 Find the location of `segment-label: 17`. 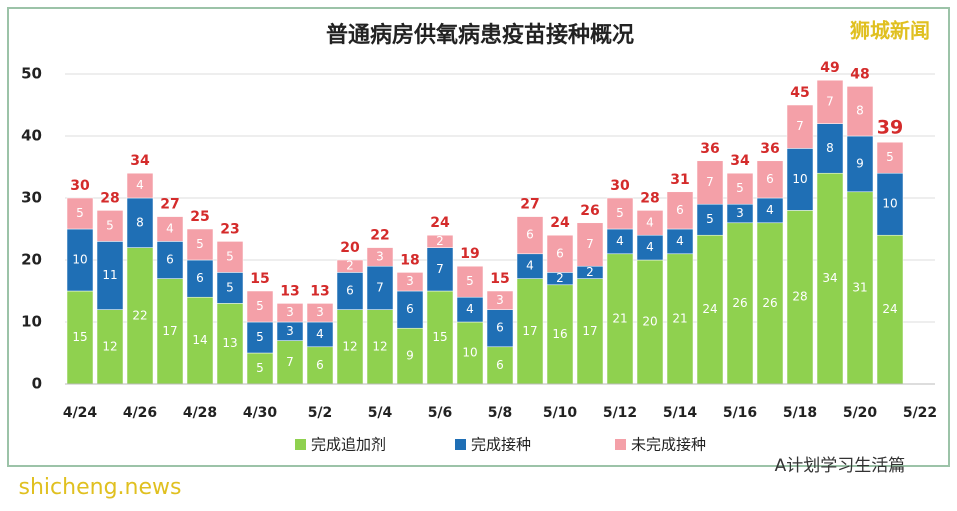

segment-label: 17 is located at coordinates (529, 331).